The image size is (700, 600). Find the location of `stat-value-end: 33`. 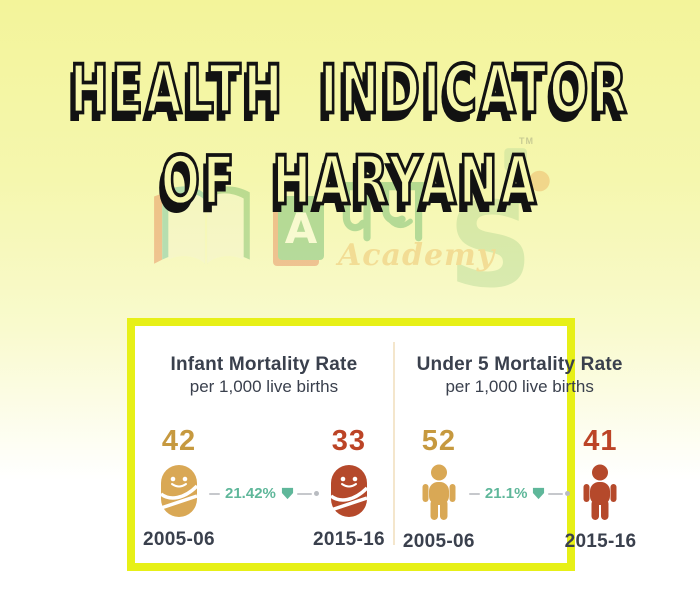

stat-value-end: 33 is located at coordinates (348, 441).